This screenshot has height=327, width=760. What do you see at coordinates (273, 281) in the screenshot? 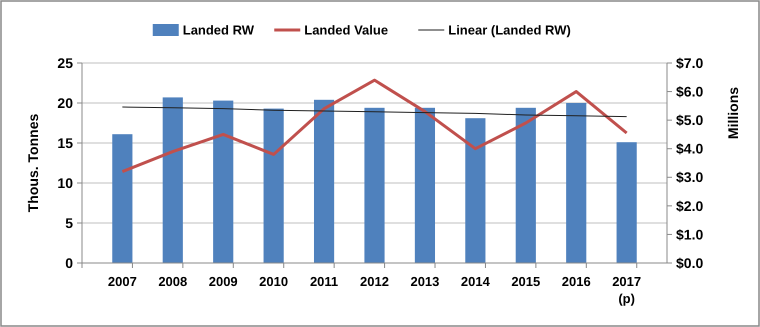
I see `x-tick-label: 2010` at bounding box center [273, 281].